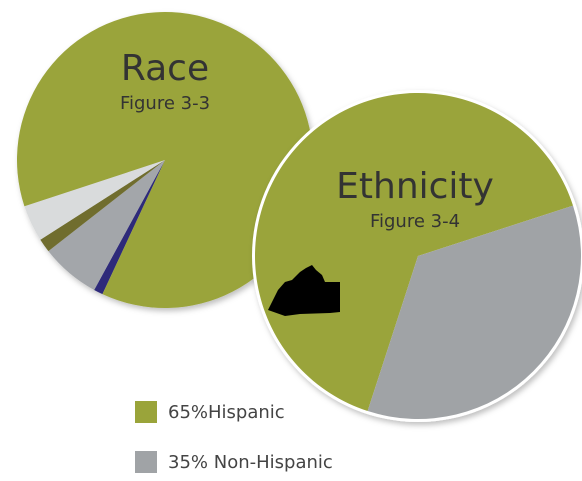  What do you see at coordinates (226, 412) in the screenshot?
I see `legend-label: 65%Hispanic` at bounding box center [226, 412].